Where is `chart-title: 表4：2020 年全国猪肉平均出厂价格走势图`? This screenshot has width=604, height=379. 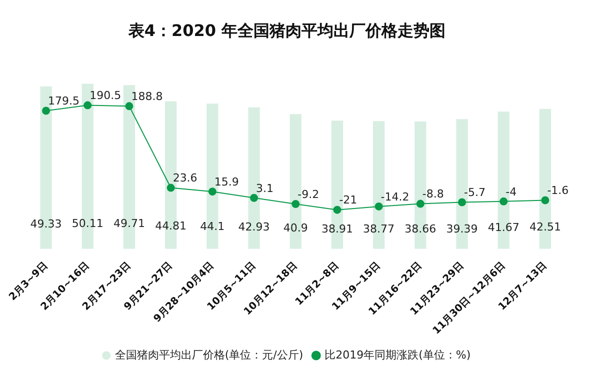
chart-title: 表4：2020 年全国猪肉平均出厂价格走势图 is located at coordinates (286, 30).